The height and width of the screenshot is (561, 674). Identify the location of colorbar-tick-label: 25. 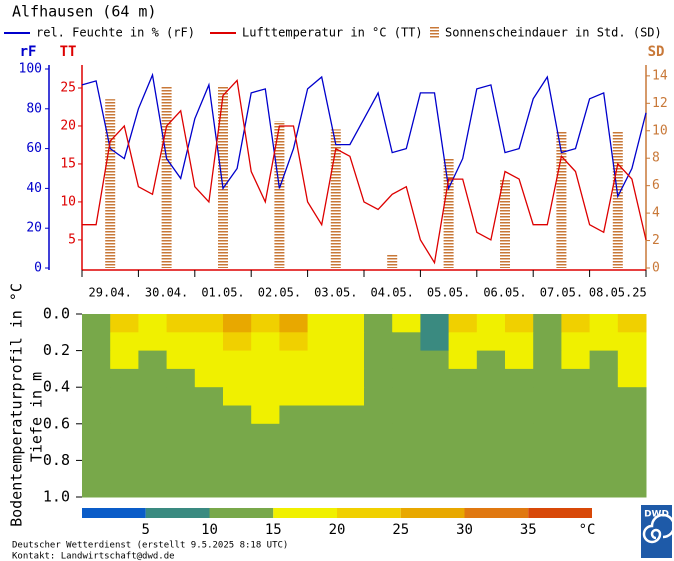
(400, 530).